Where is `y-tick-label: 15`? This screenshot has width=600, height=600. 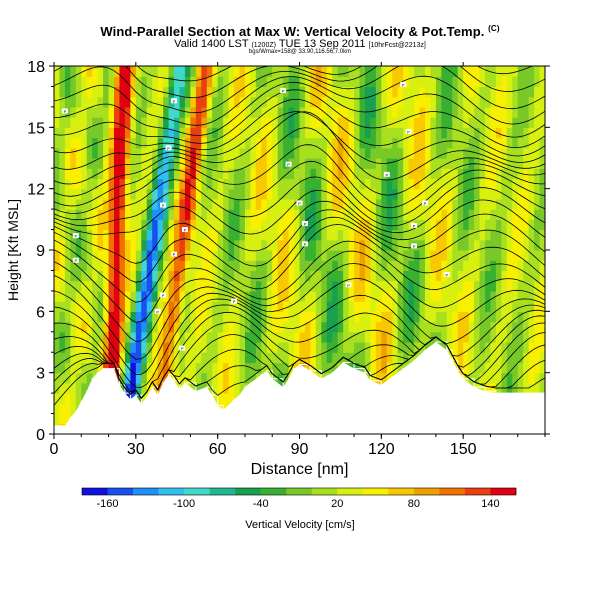
y-tick-label: 15 is located at coordinates (36, 128).